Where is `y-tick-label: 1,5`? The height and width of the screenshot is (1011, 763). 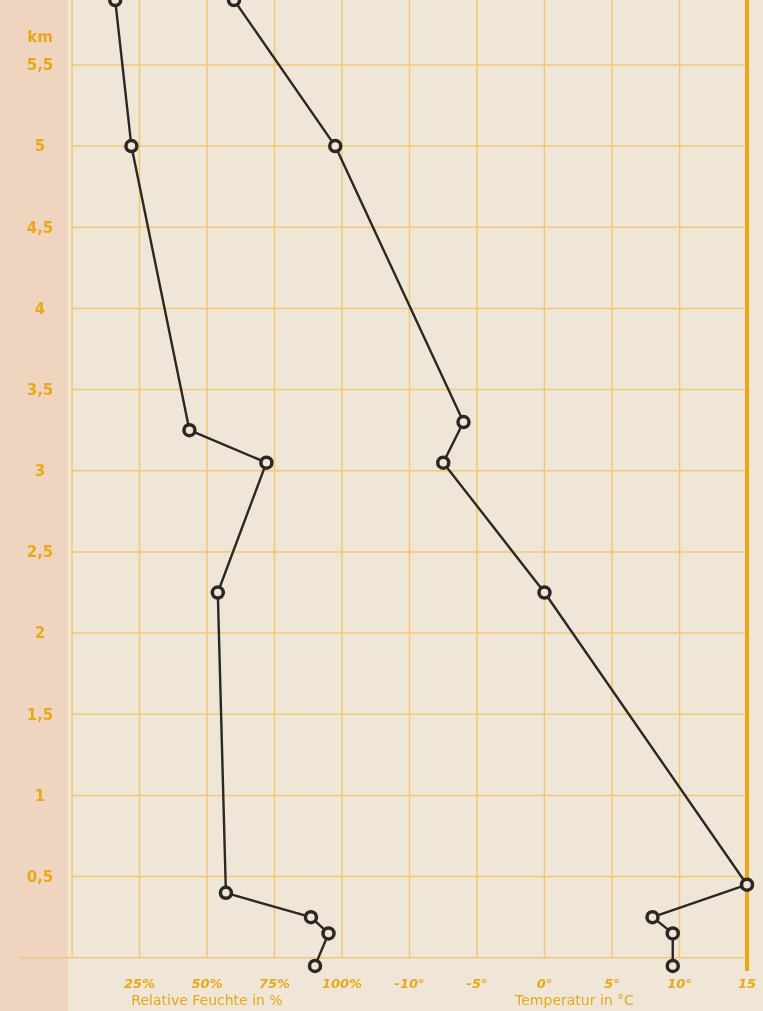 y-tick-label: 1,5 is located at coordinates (40, 714).